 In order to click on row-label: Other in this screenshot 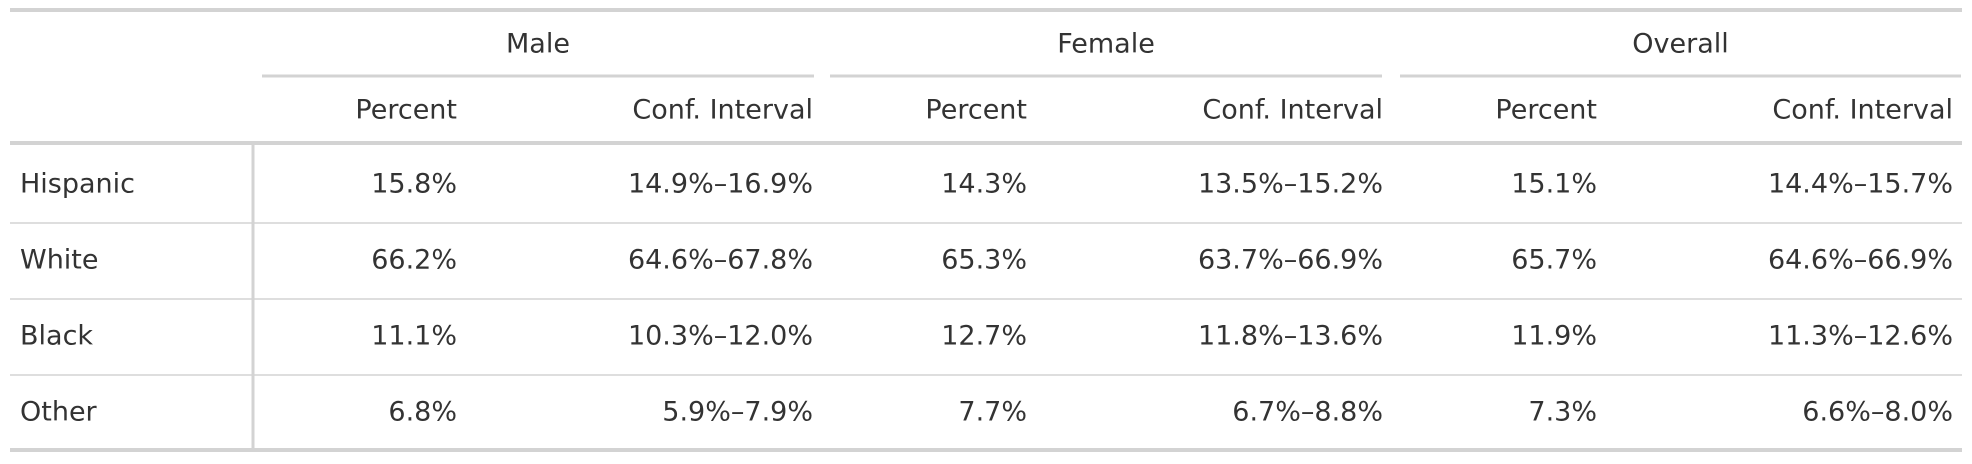, I will do `click(59, 412)`.